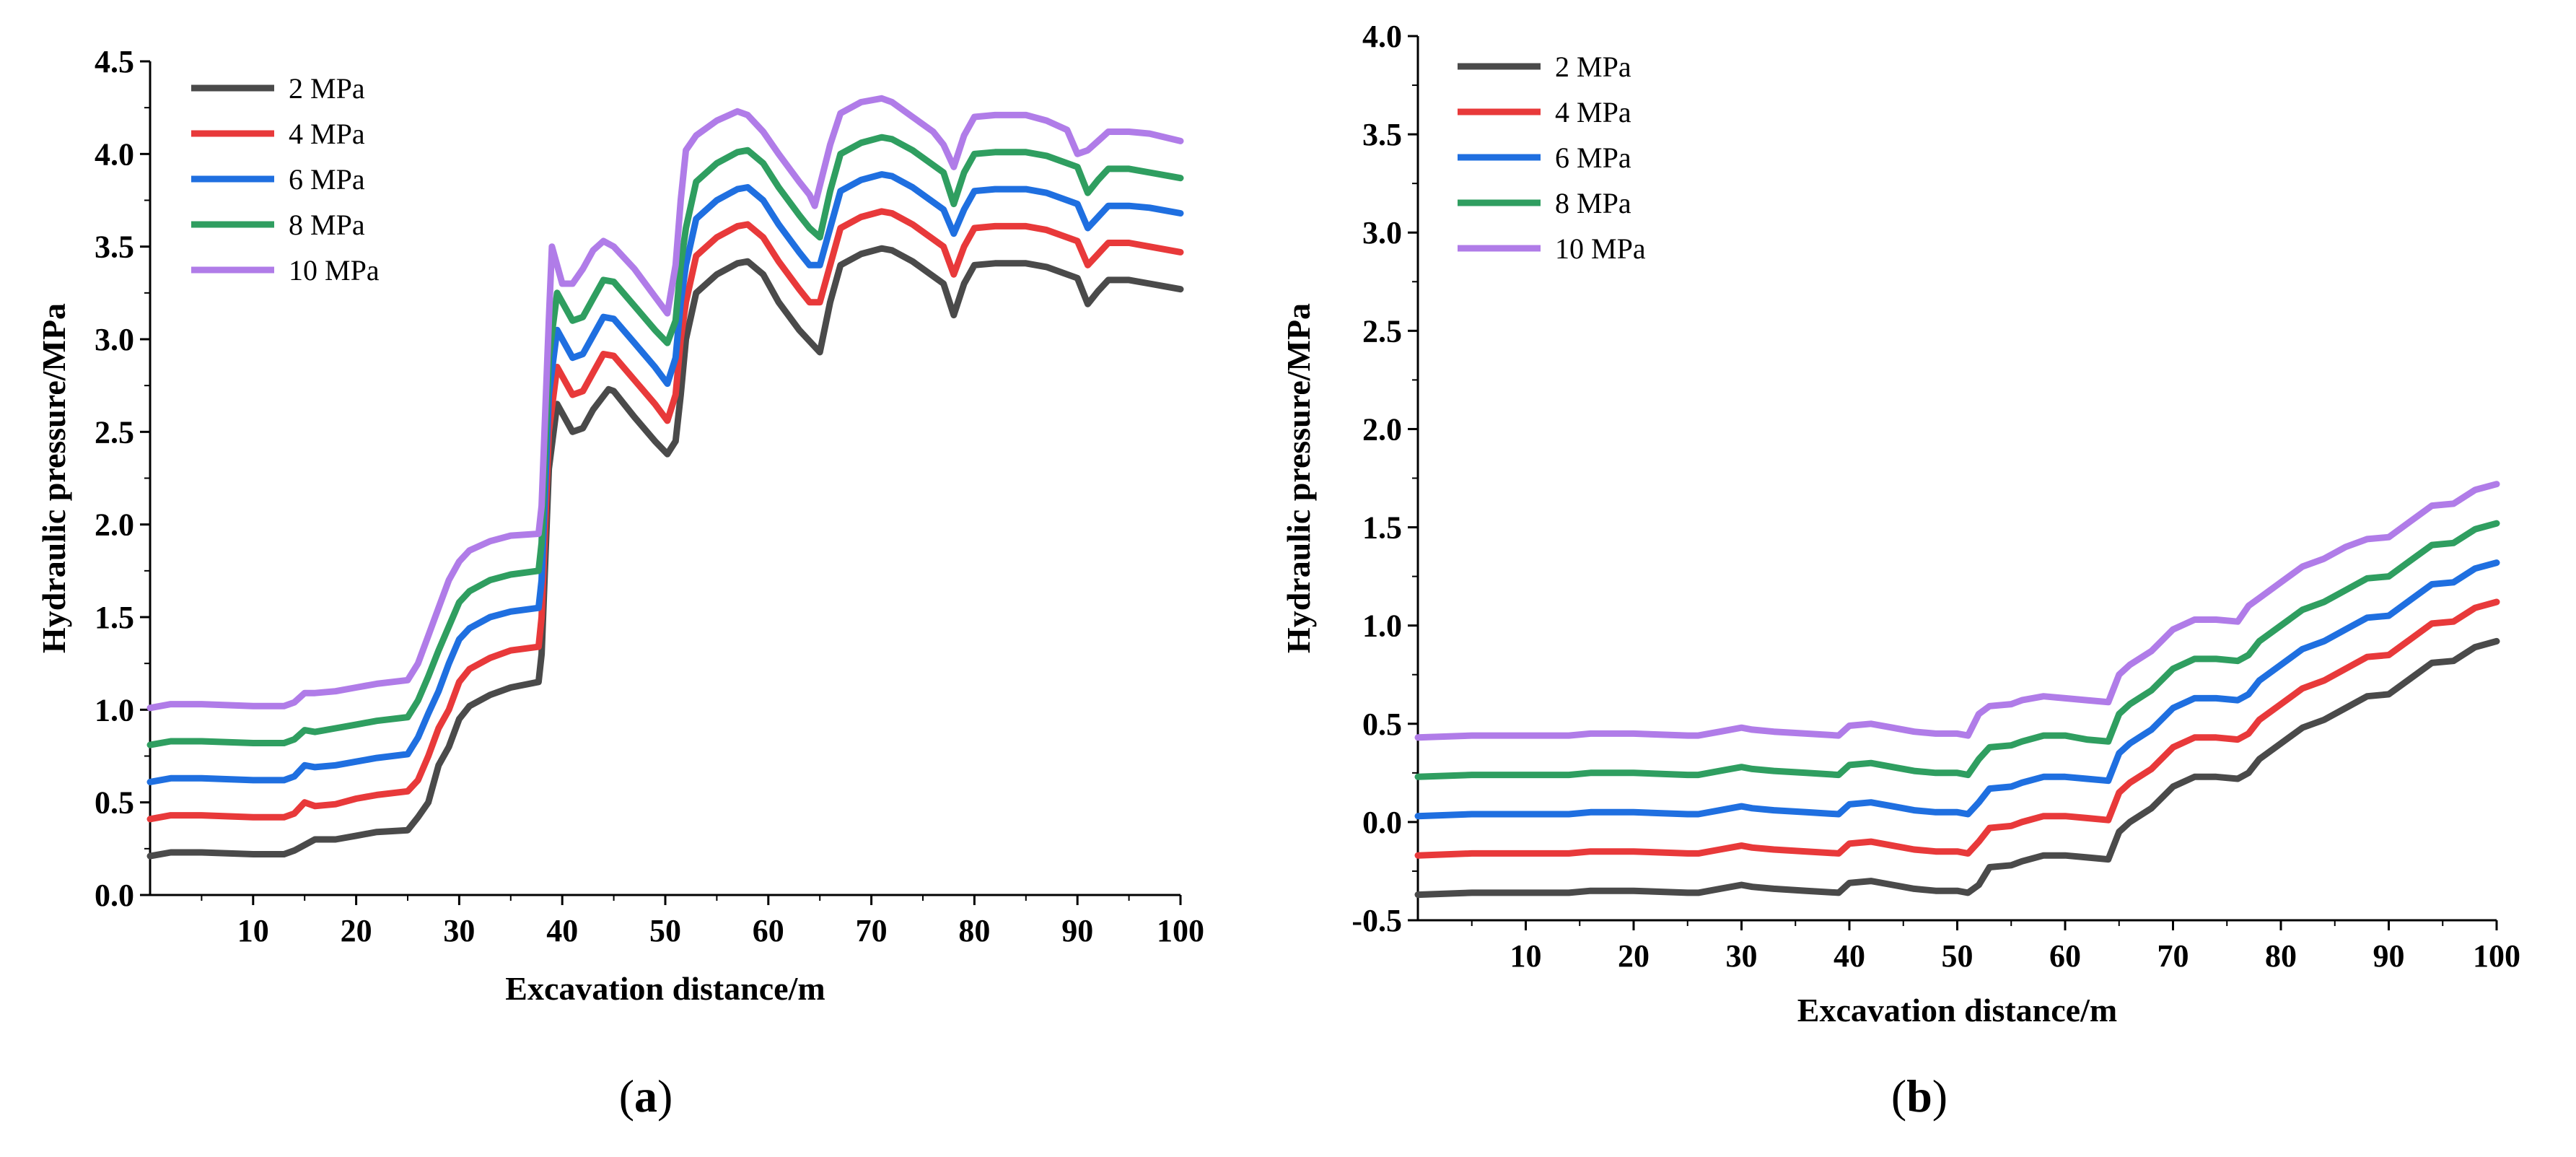 This screenshot has height=1157, width=2576. I want to click on series-line-8-mpa, so click(1957, 650).